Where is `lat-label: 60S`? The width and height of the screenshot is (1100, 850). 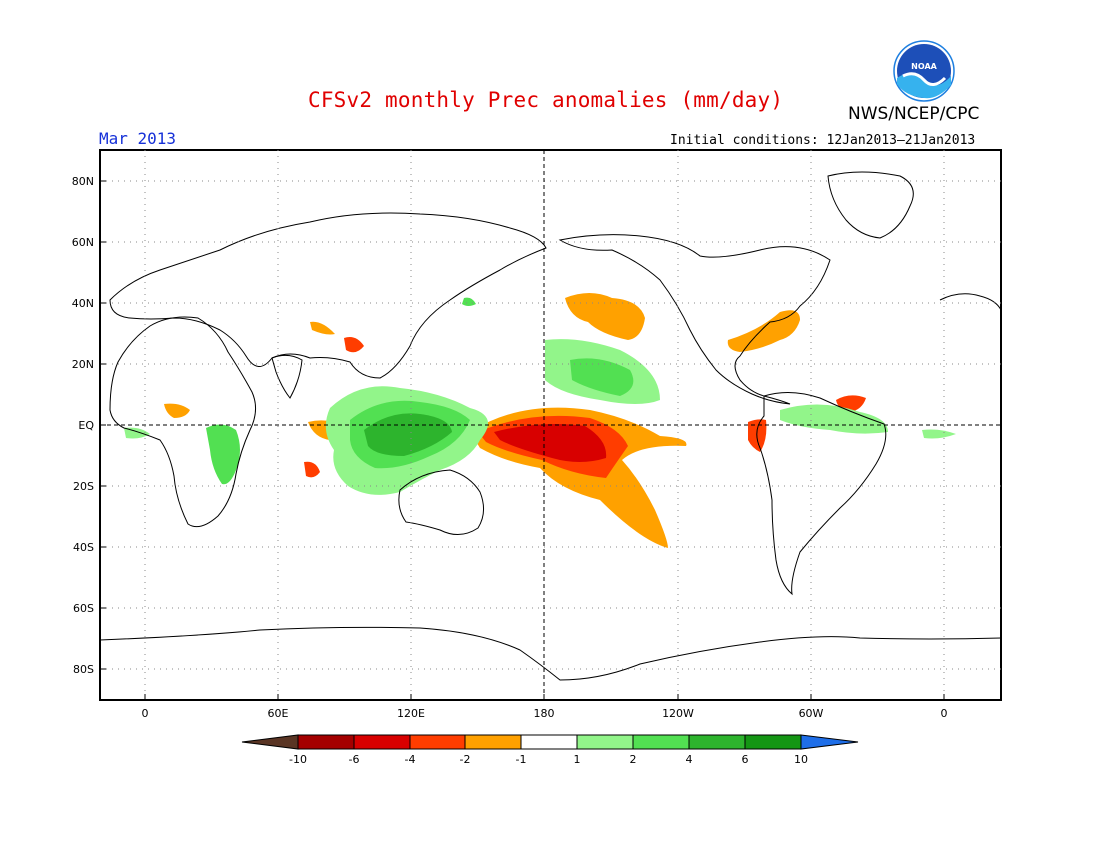 lat-label: 60S is located at coordinates (83, 608).